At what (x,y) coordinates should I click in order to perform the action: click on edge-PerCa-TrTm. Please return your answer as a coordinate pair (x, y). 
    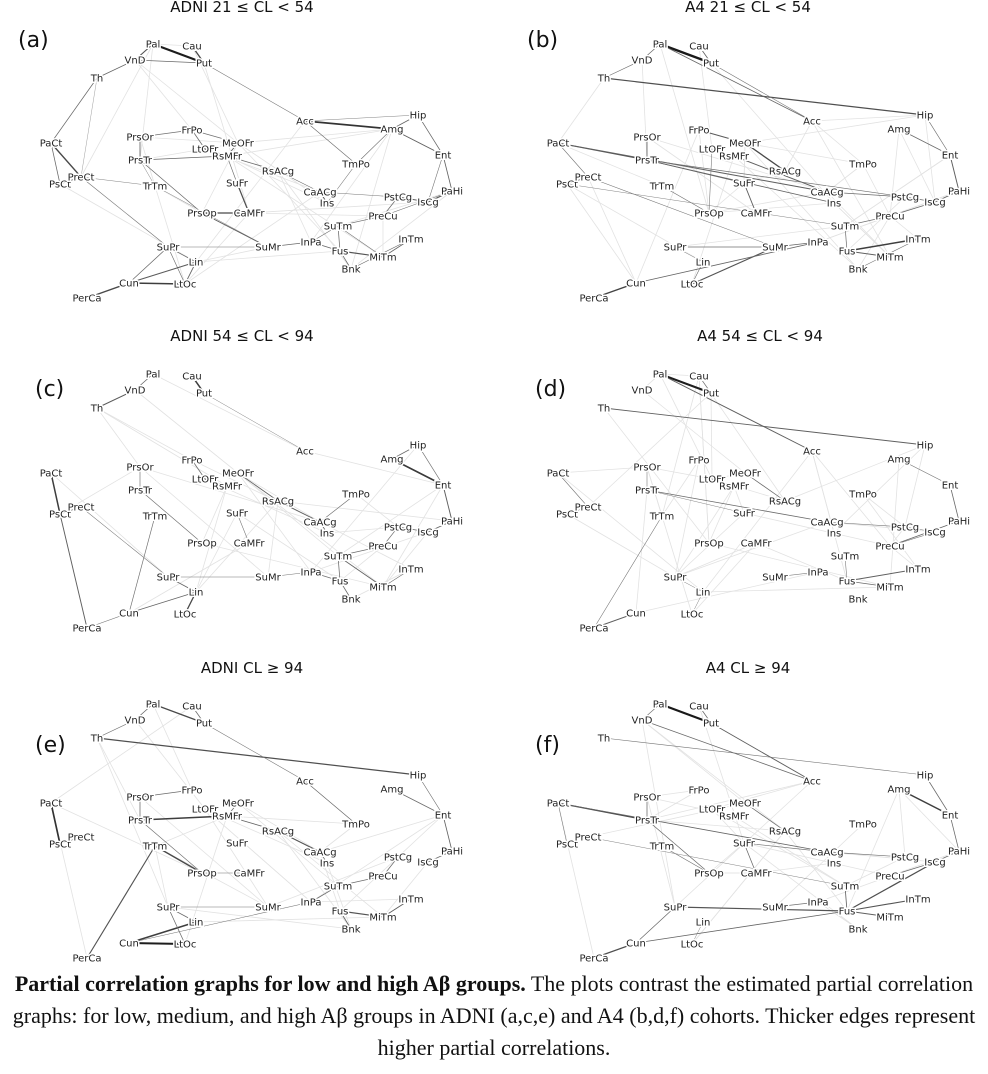
    Looking at the image, I should click on (628, 572).